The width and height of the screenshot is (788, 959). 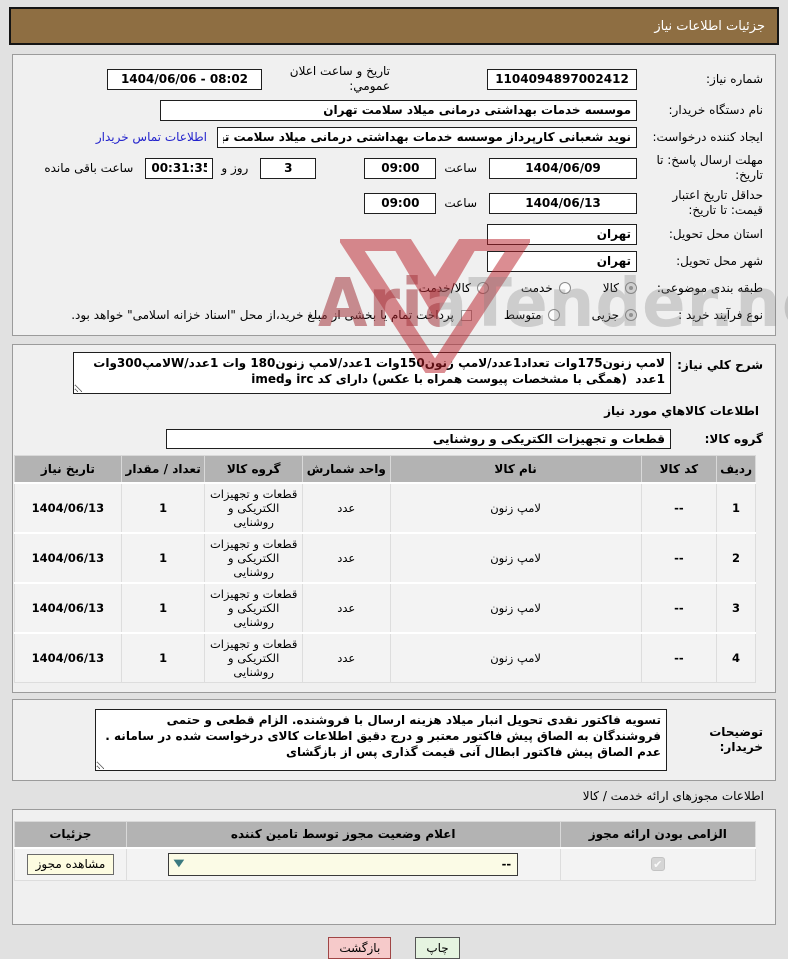 What do you see at coordinates (418, 439) in the screenshot?
I see `goods-group-field` at bounding box center [418, 439].